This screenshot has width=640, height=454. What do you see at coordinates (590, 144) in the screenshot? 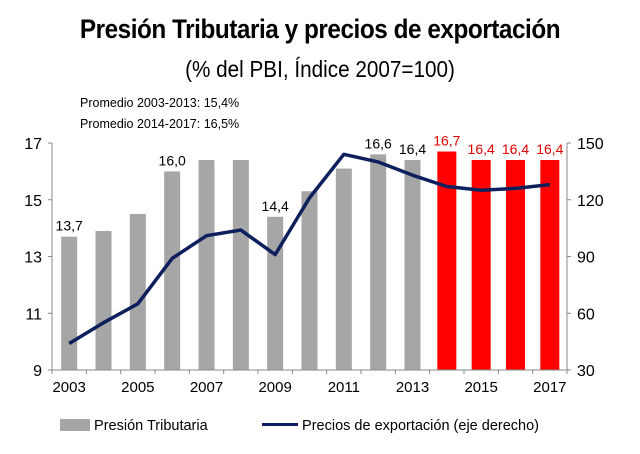
I see `y-right-tick-label: 150` at bounding box center [590, 144].